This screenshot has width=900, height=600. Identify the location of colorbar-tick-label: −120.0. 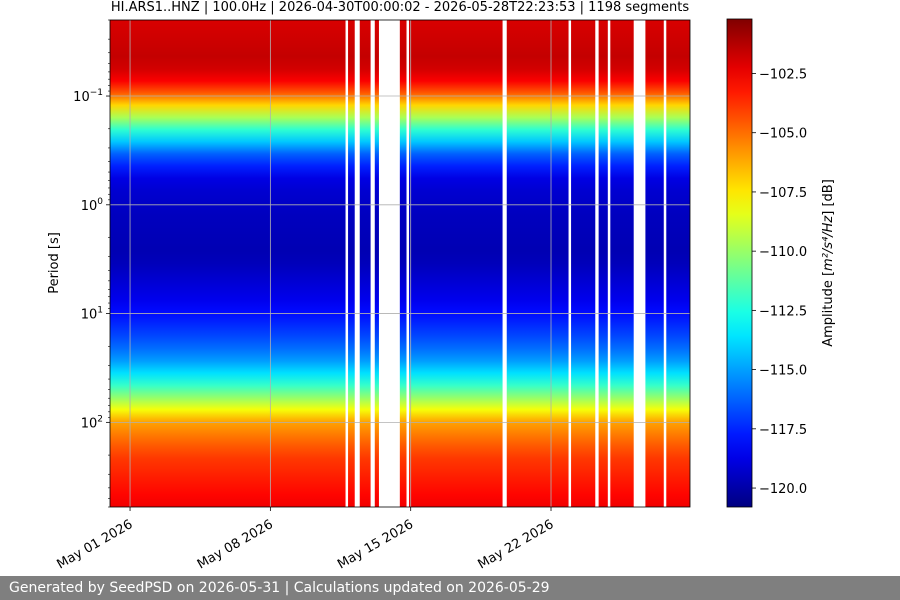
(783, 489).